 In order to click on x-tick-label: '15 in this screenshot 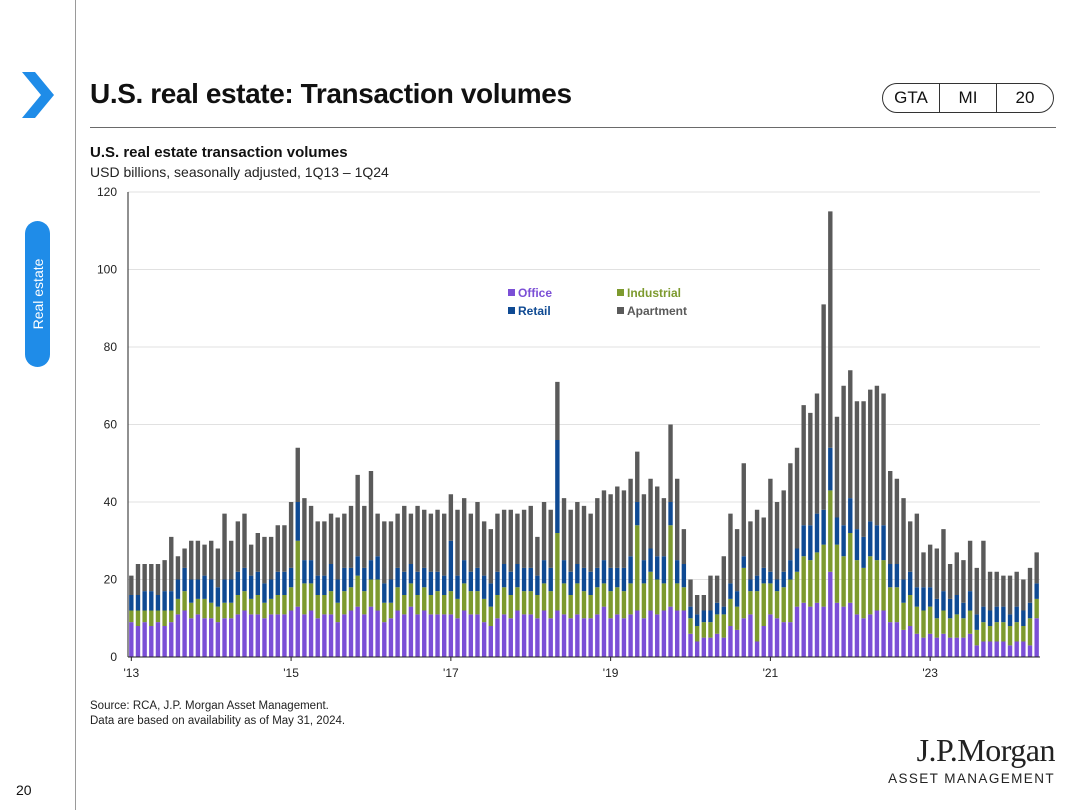, I will do `click(291, 673)`.